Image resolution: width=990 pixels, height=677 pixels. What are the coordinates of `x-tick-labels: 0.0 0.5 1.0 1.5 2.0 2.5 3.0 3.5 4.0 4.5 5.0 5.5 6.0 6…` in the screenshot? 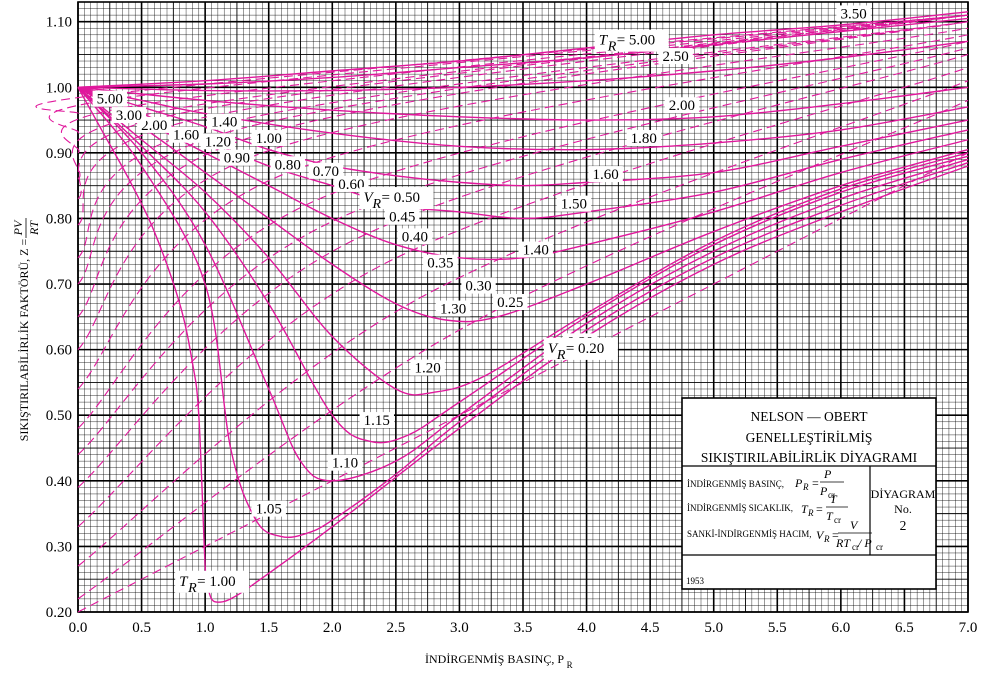 It's located at (523, 628).